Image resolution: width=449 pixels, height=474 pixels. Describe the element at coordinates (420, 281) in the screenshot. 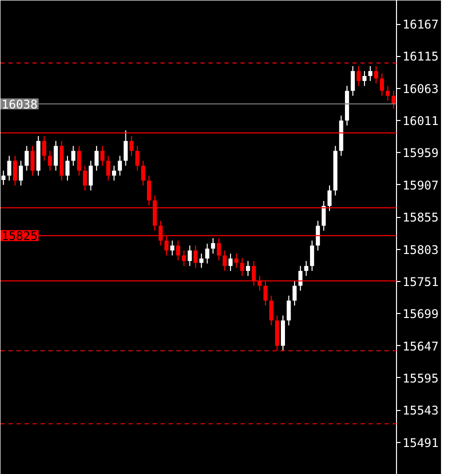

I see `y-tick-label: 15751` at that location.